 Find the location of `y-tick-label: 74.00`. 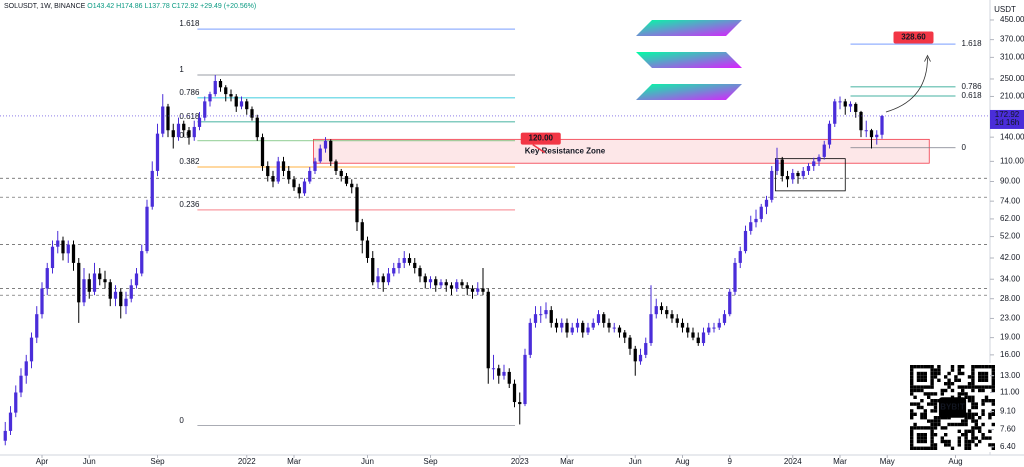

y-tick-label: 74.00 is located at coordinates (1010, 200).